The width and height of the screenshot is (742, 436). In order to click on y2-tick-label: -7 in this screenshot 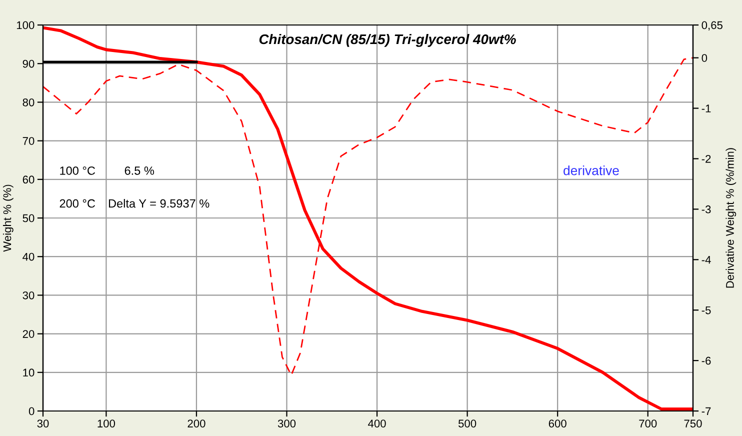, I will do `click(706, 411)`.